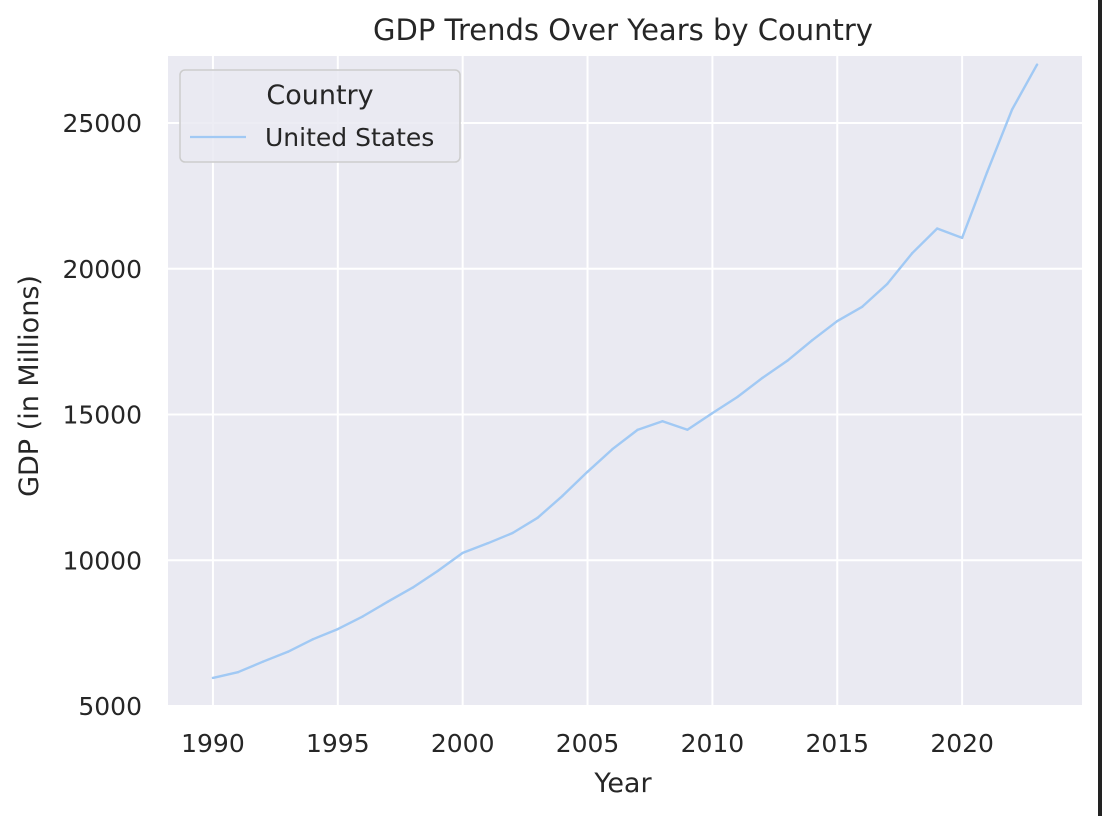 This screenshot has height=816, width=1102. I want to click on y-tick-label: 20000, so click(102, 269).